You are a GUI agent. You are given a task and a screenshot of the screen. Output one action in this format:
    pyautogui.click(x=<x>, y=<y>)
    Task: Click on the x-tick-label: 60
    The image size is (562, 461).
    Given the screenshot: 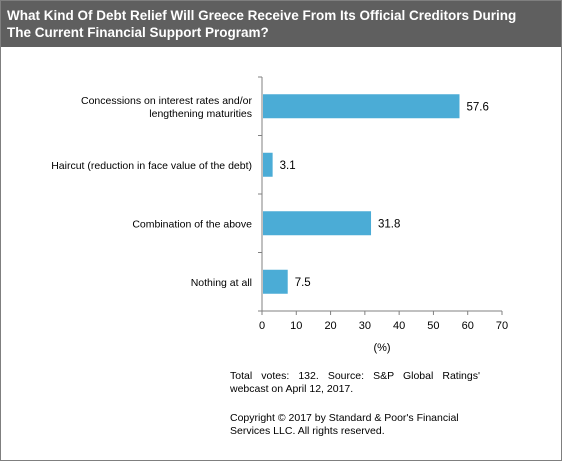 What is the action you would take?
    pyautogui.click(x=468, y=326)
    